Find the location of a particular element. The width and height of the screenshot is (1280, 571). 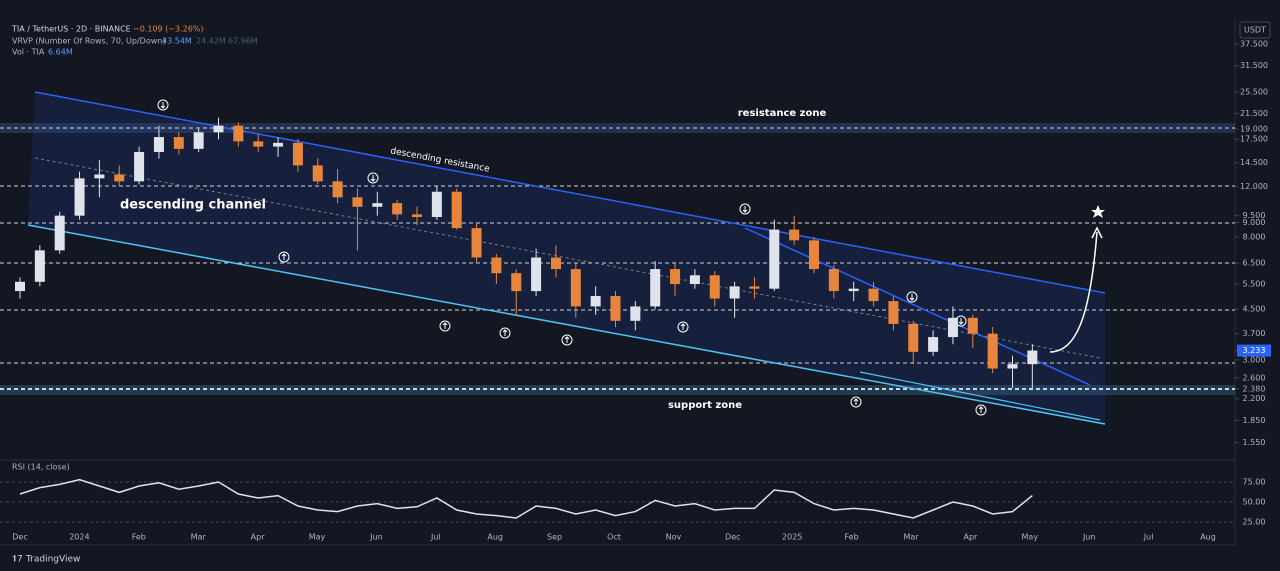

rsi-title: RSI (14, close) is located at coordinates (41, 467).